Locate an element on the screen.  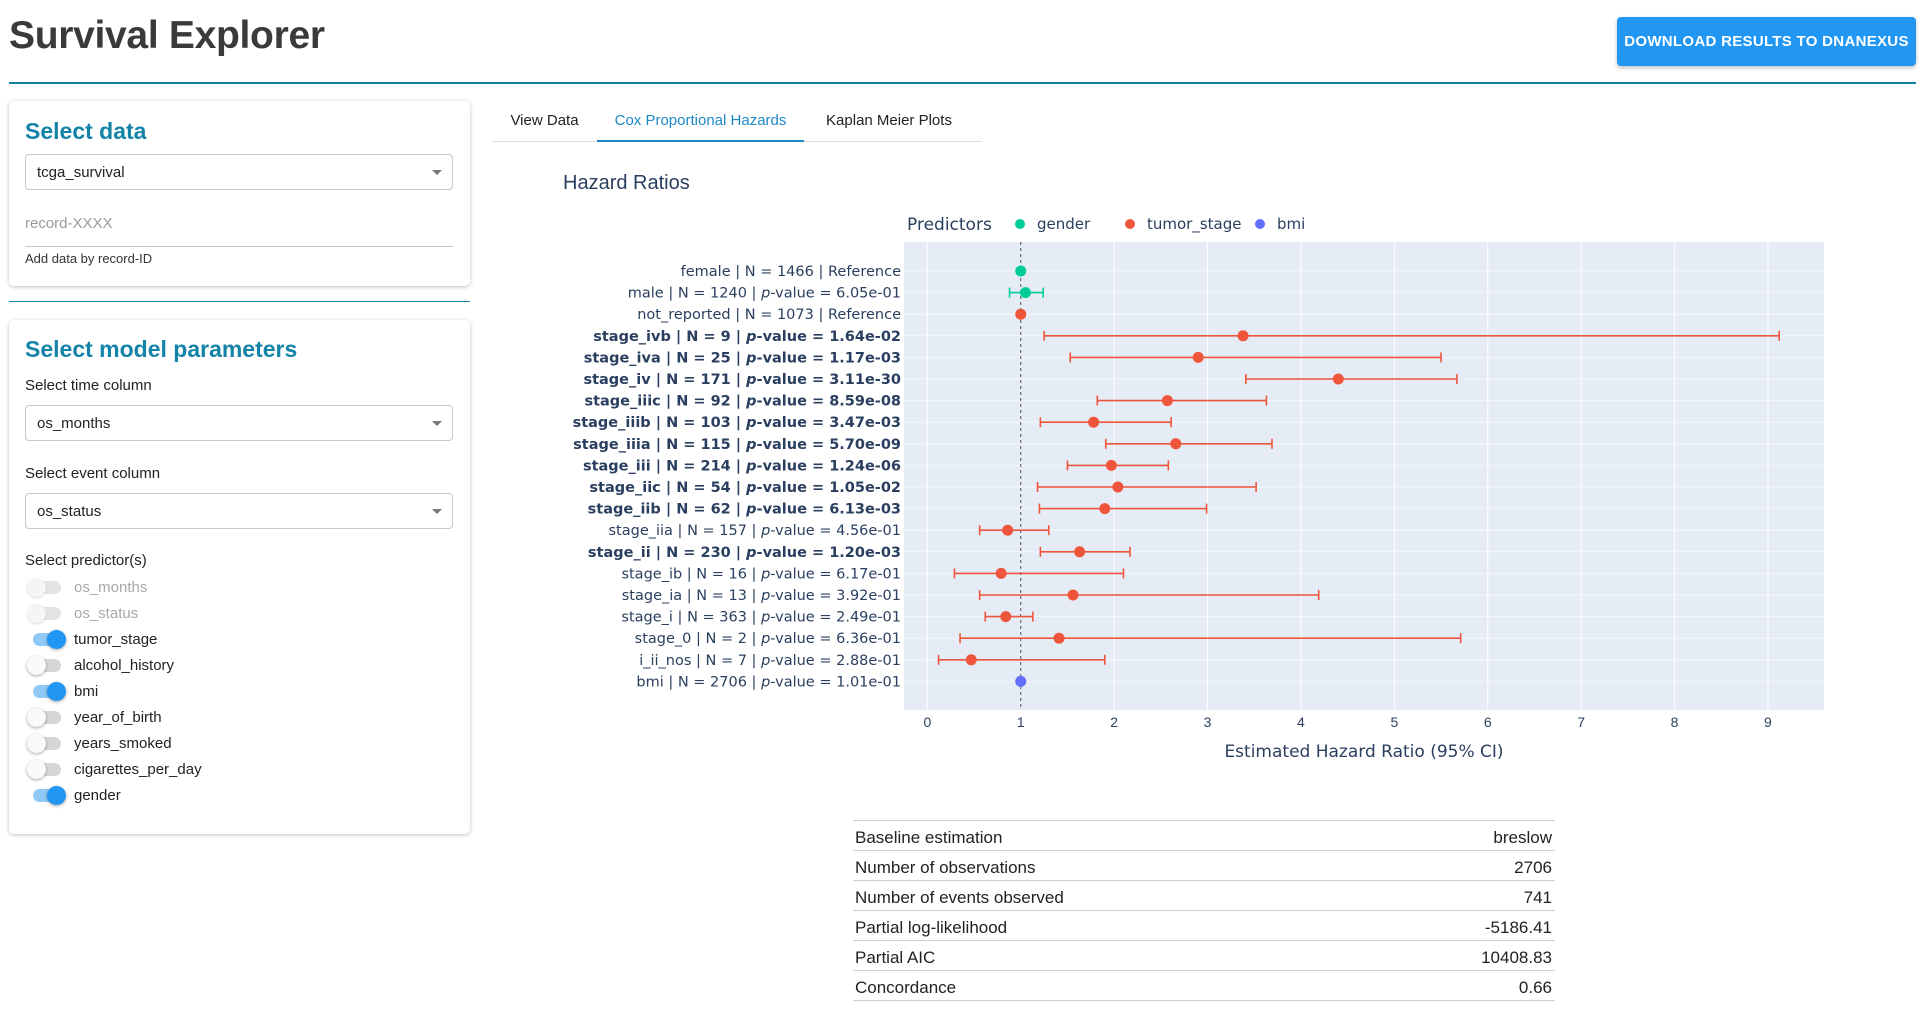
chevron-down-icon is located at coordinates (437, 511).